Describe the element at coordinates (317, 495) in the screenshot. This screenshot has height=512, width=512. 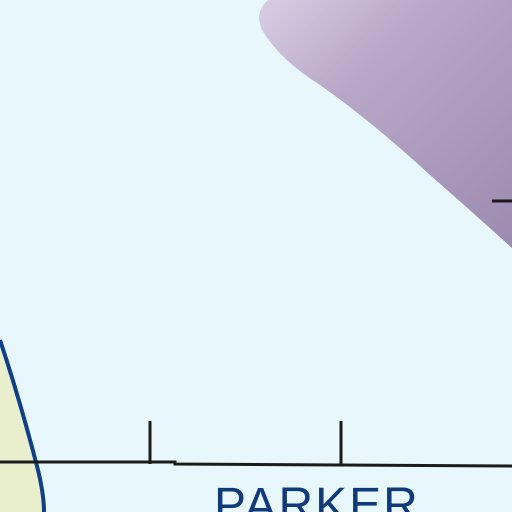
I see `place-label: PARKER` at that location.